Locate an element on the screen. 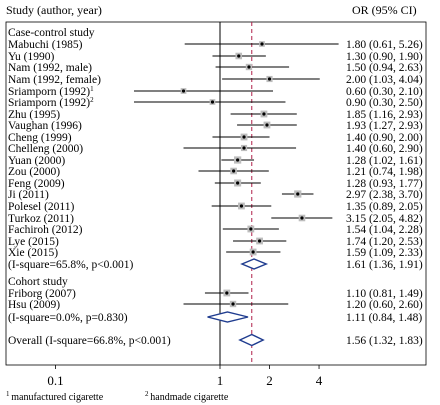 The width and height of the screenshot is (440, 405). study-label: Ji (2011) is located at coordinates (28, 195).